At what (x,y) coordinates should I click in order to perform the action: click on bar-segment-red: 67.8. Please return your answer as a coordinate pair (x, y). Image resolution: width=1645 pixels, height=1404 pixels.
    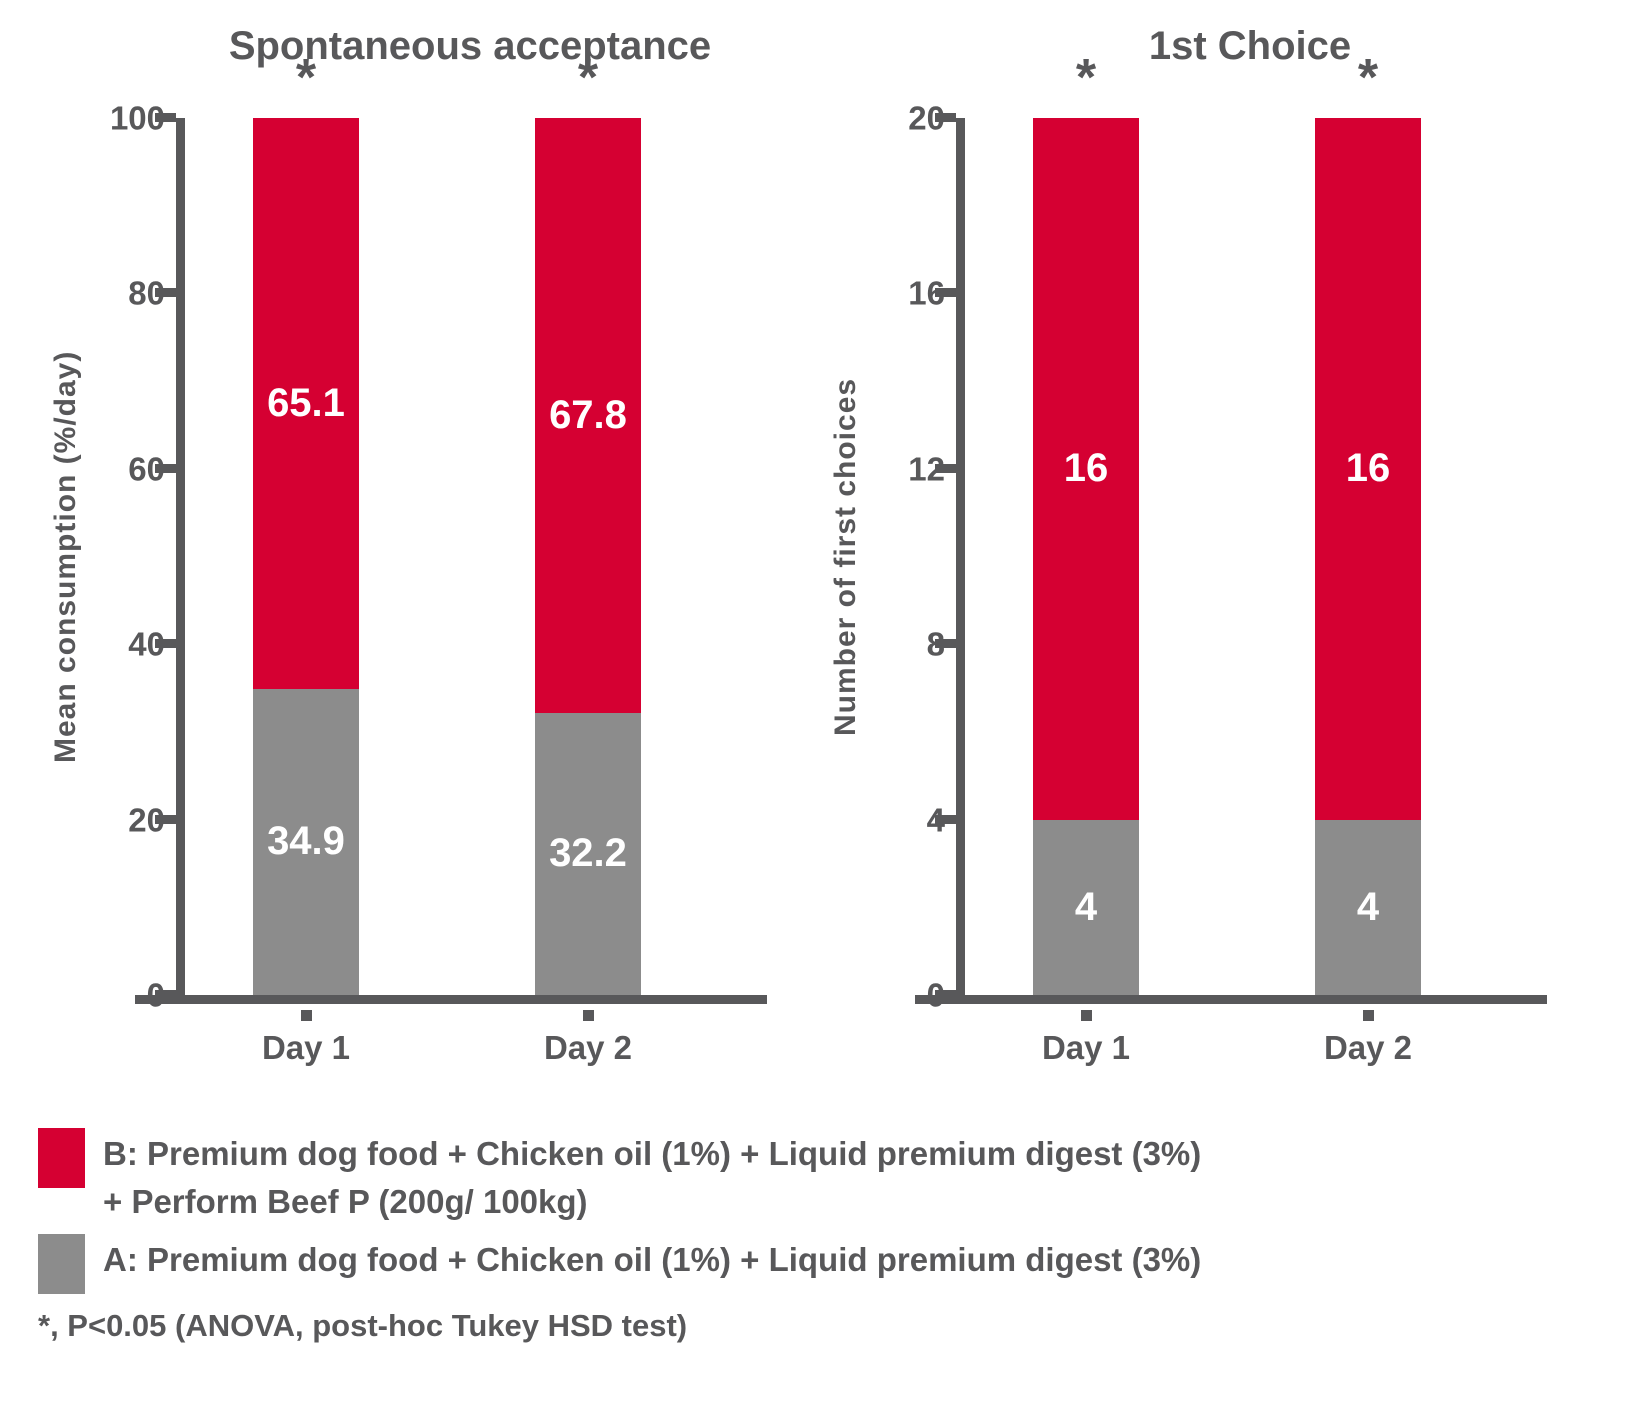
    Looking at the image, I should click on (588, 415).